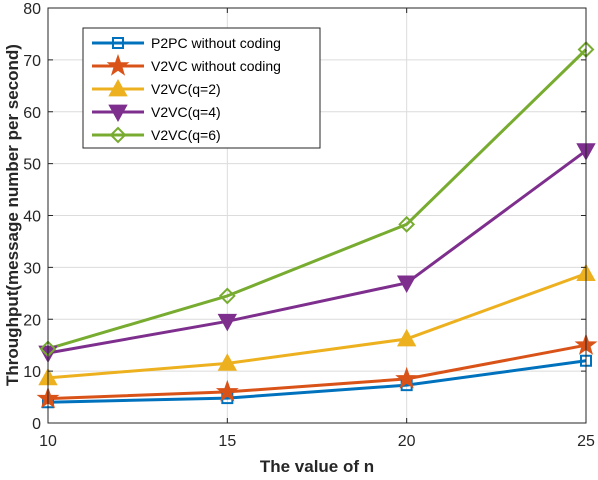 This screenshot has width=598, height=480. I want to click on legend-label-p2pc-without-coding: P2PC without coding, so click(216, 43).